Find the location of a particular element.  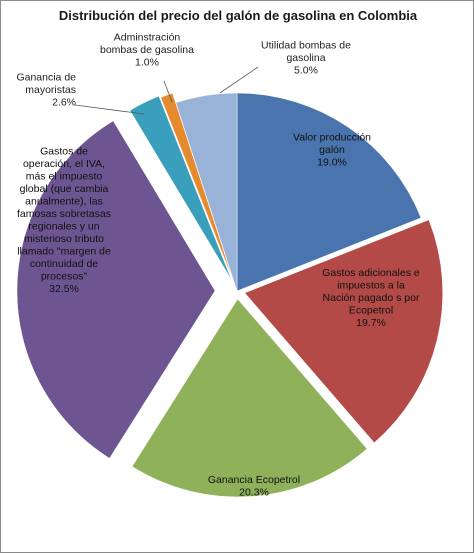

slice-label: Utilidad bombas de gasolina 5.0% is located at coordinates (306, 58).